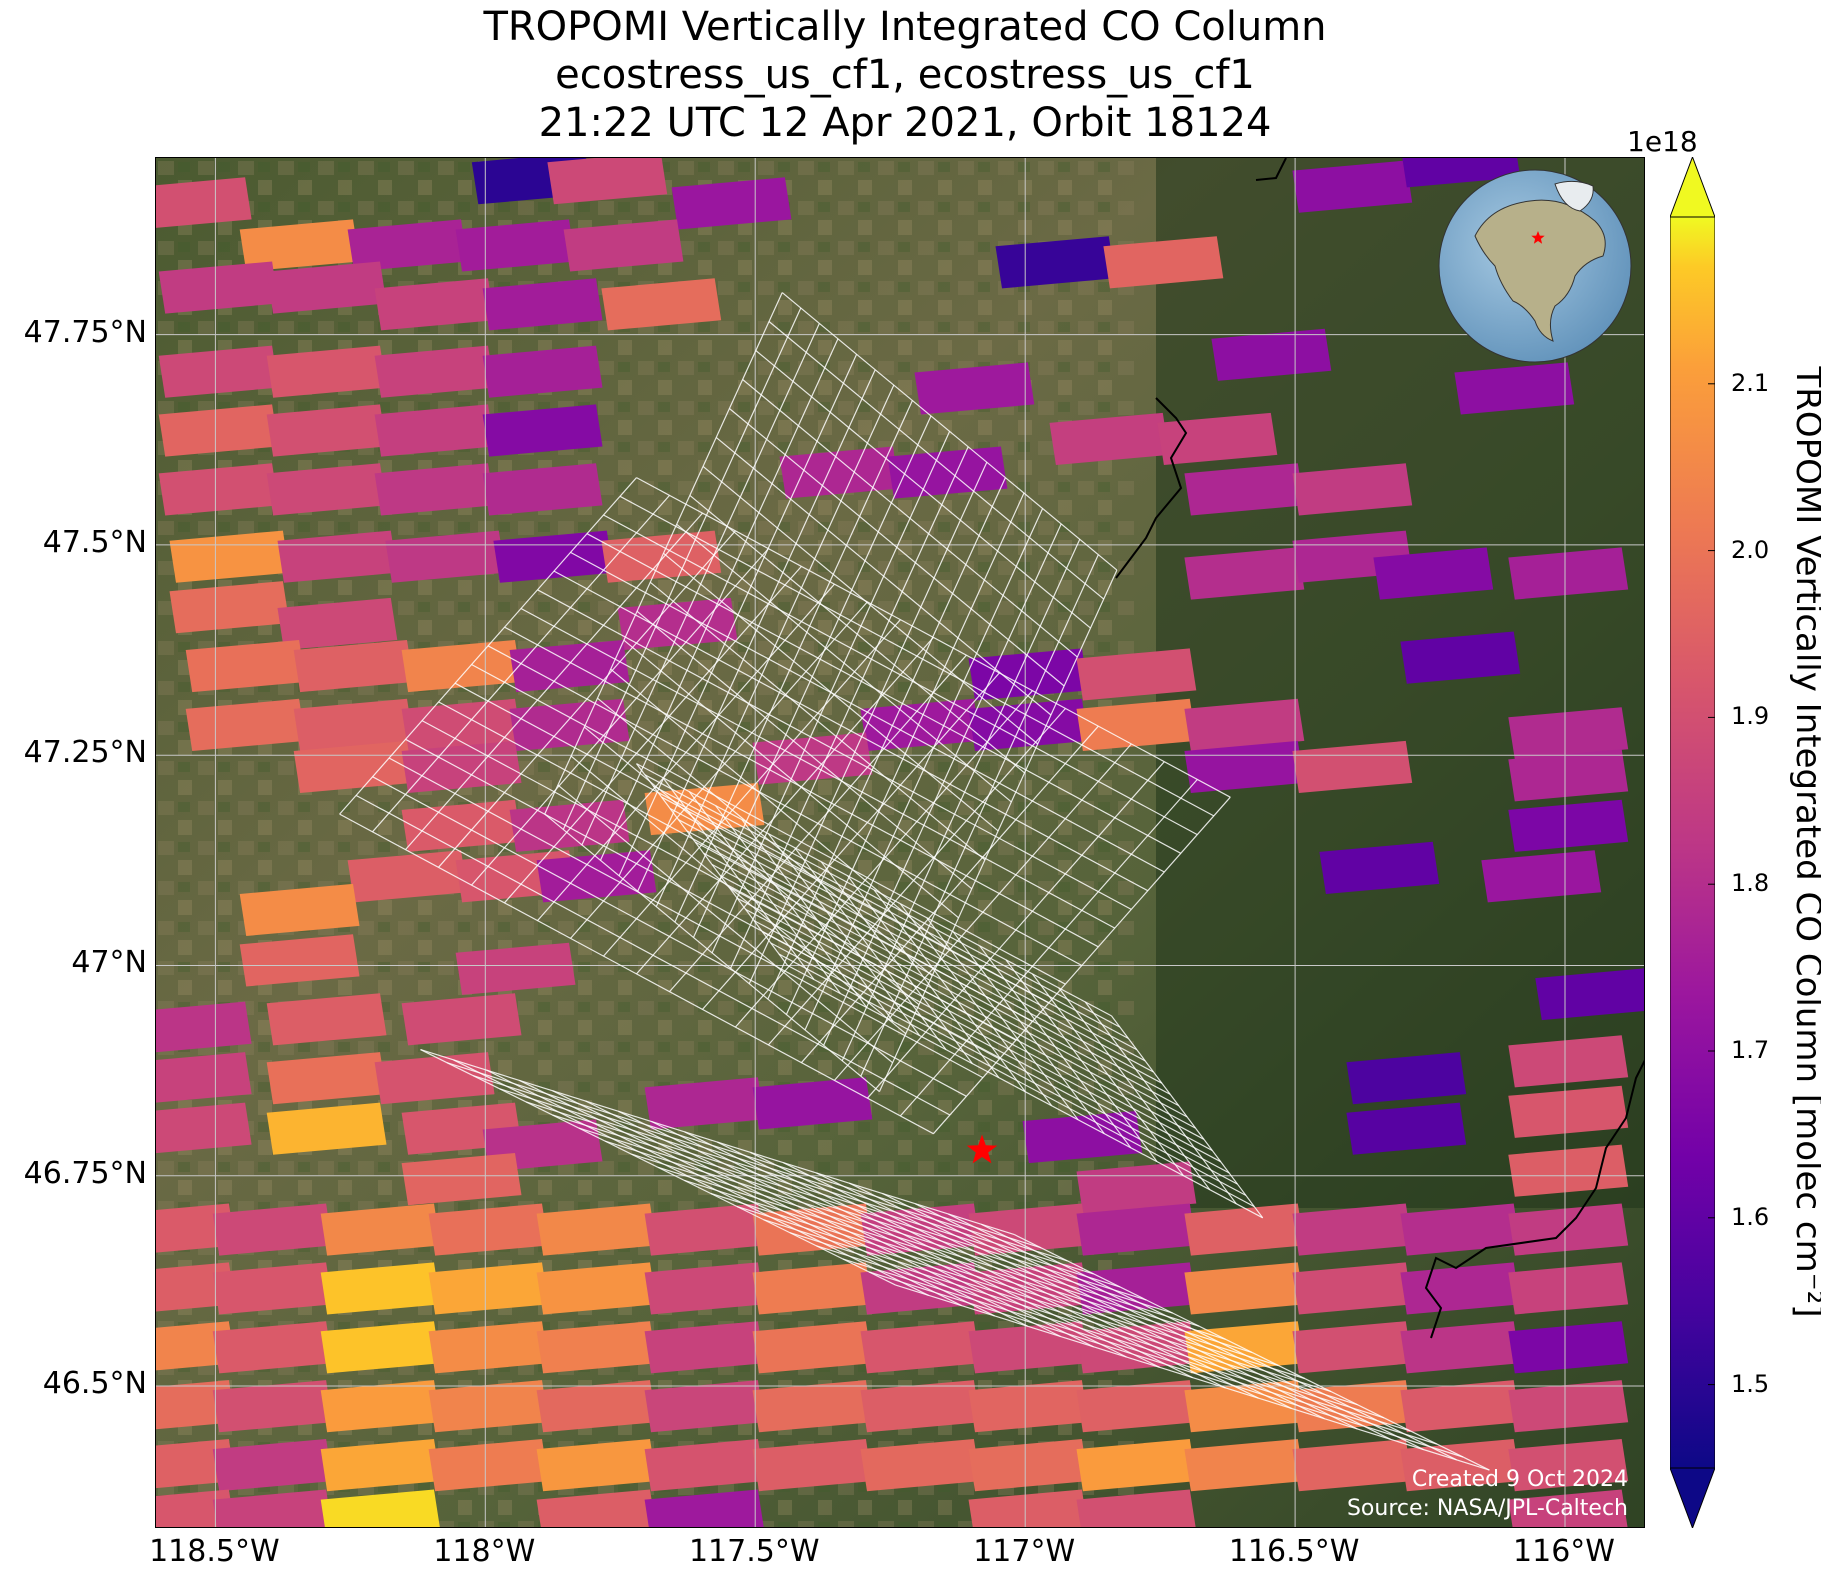 This screenshot has height=1581, width=1821. I want to click on site-marker-layer, so click(982, 1149).